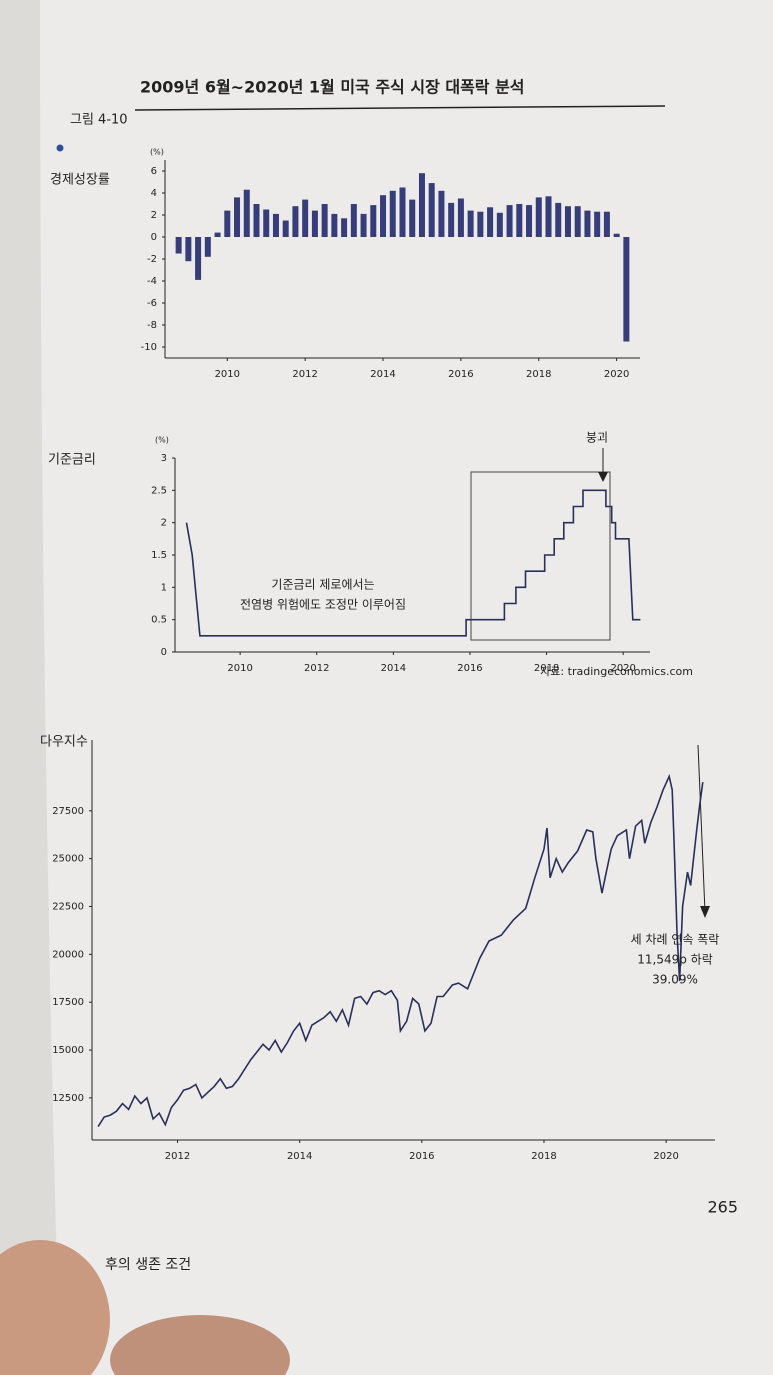 This screenshot has height=1375, width=773. What do you see at coordinates (164, 523) in the screenshot?
I see `y-tick-label: 2` at bounding box center [164, 523].